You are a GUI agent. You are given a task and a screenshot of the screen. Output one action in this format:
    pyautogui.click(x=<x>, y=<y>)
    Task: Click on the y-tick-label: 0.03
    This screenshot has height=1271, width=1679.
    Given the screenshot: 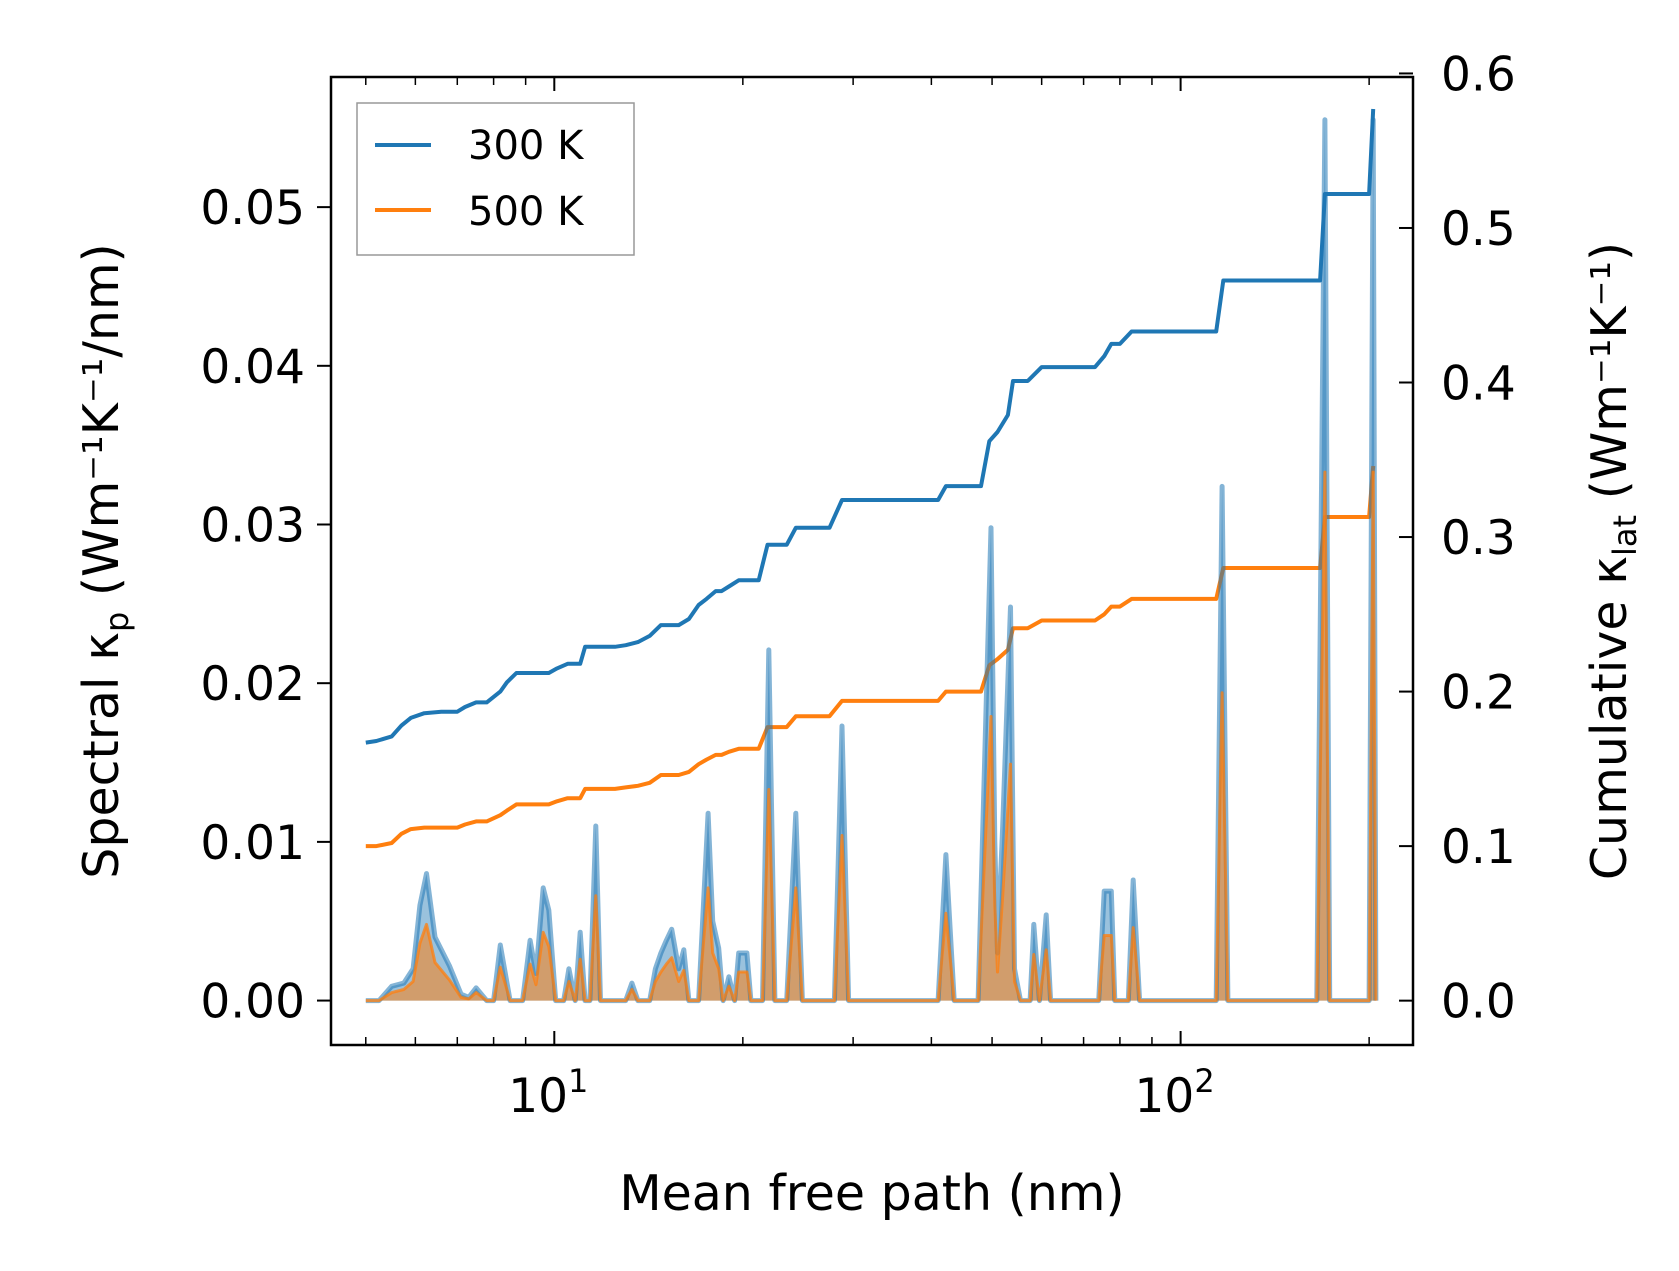 What is the action you would take?
    pyautogui.click(x=252, y=526)
    